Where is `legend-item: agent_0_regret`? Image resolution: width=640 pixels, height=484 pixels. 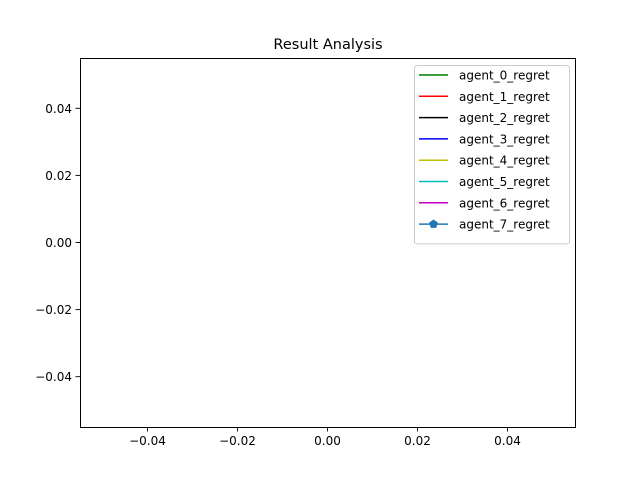 legend-item: agent_0_regret is located at coordinates (484, 76).